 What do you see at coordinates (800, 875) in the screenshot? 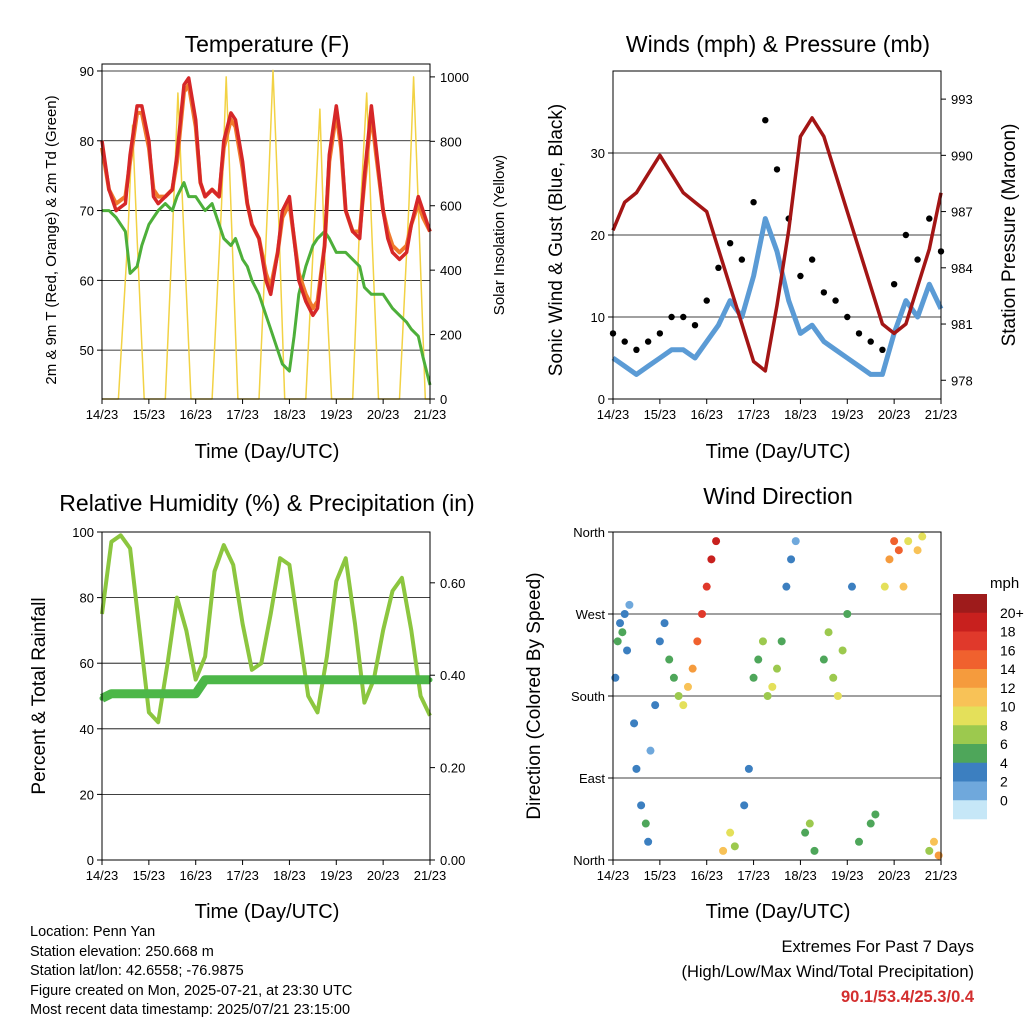
I see `direction-xtick-label: 18/23` at bounding box center [800, 875].